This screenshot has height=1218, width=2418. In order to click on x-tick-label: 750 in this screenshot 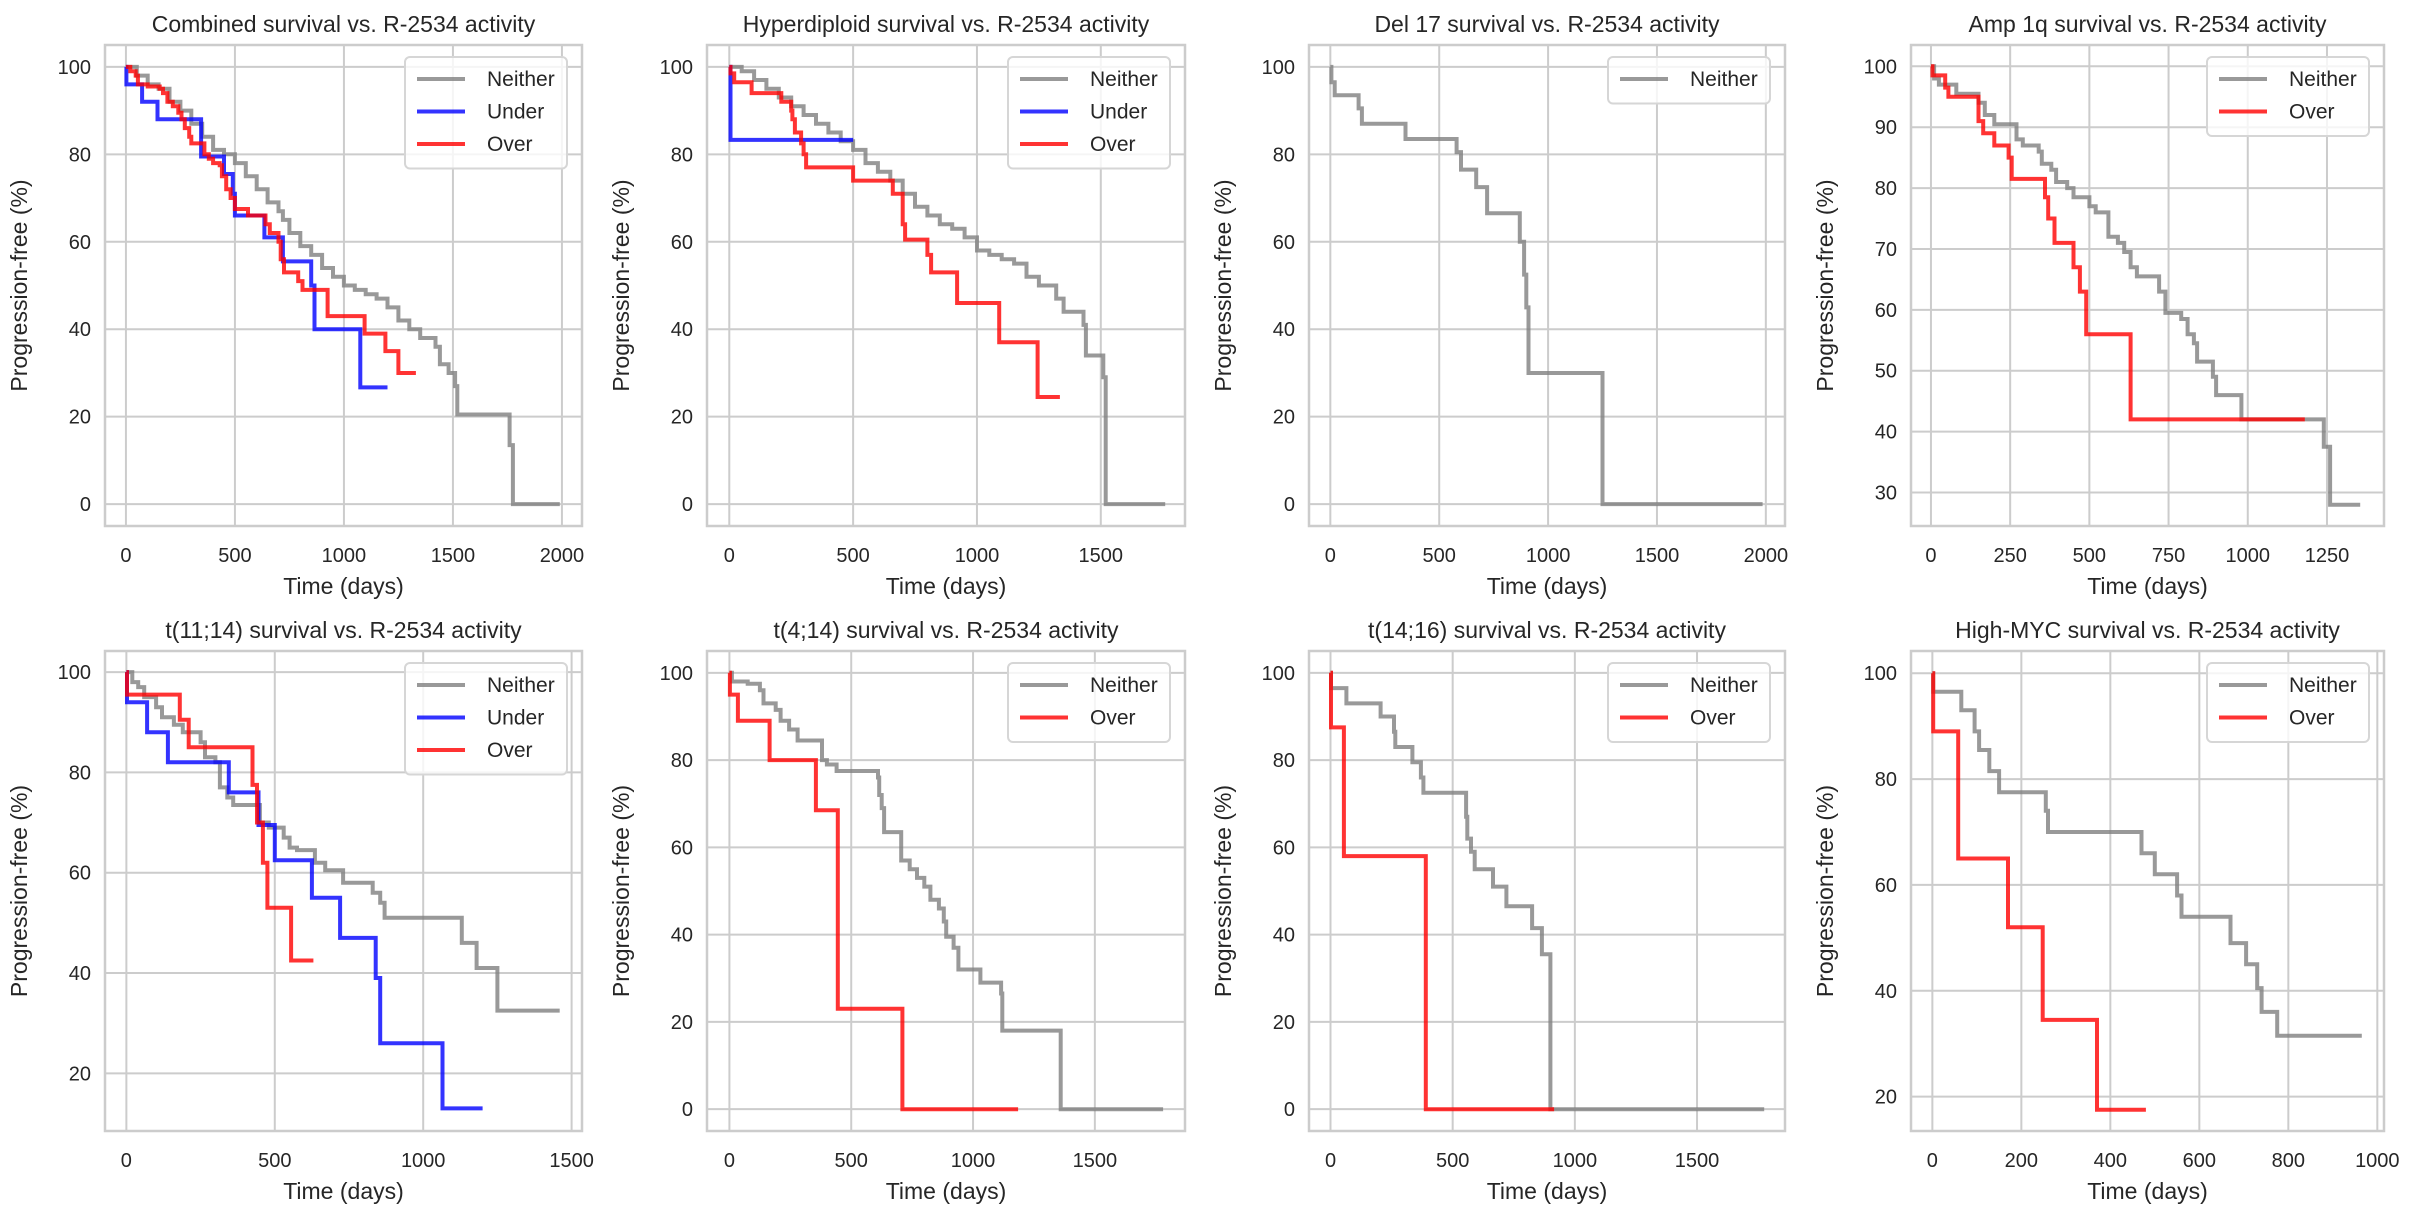, I will do `click(2168, 556)`.